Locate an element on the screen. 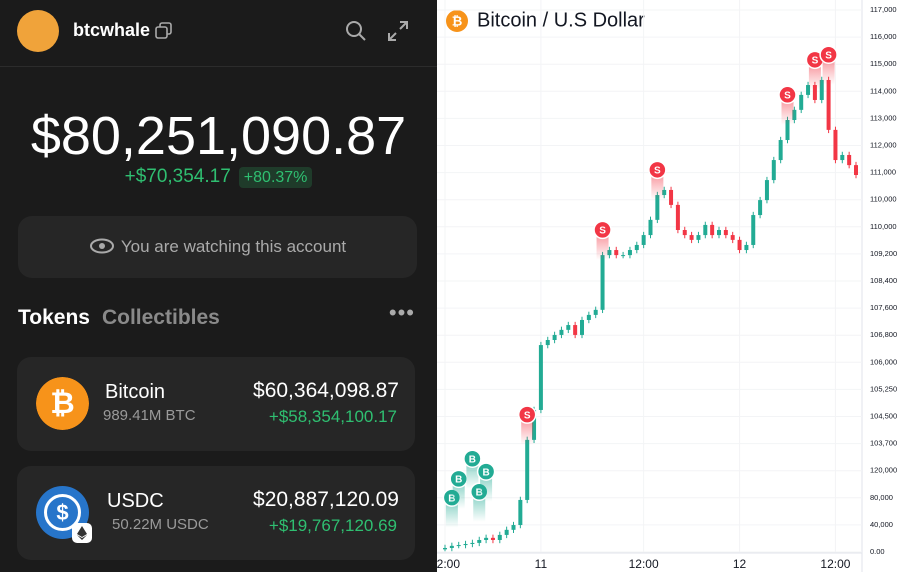 The image size is (900, 577). chart-title: Bitcoin / U.S Dollar is located at coordinates (561, 20).